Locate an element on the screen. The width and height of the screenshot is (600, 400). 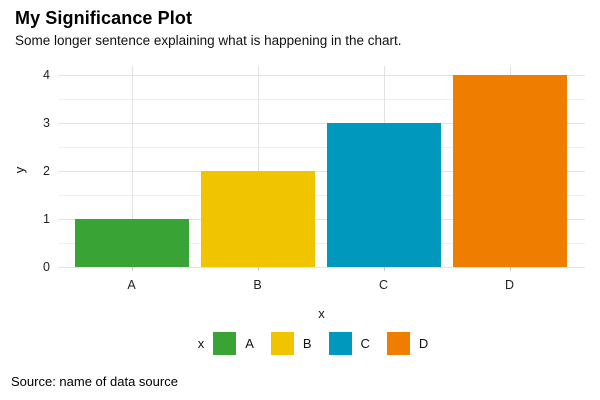
legend-item: A is located at coordinates (238, 343).